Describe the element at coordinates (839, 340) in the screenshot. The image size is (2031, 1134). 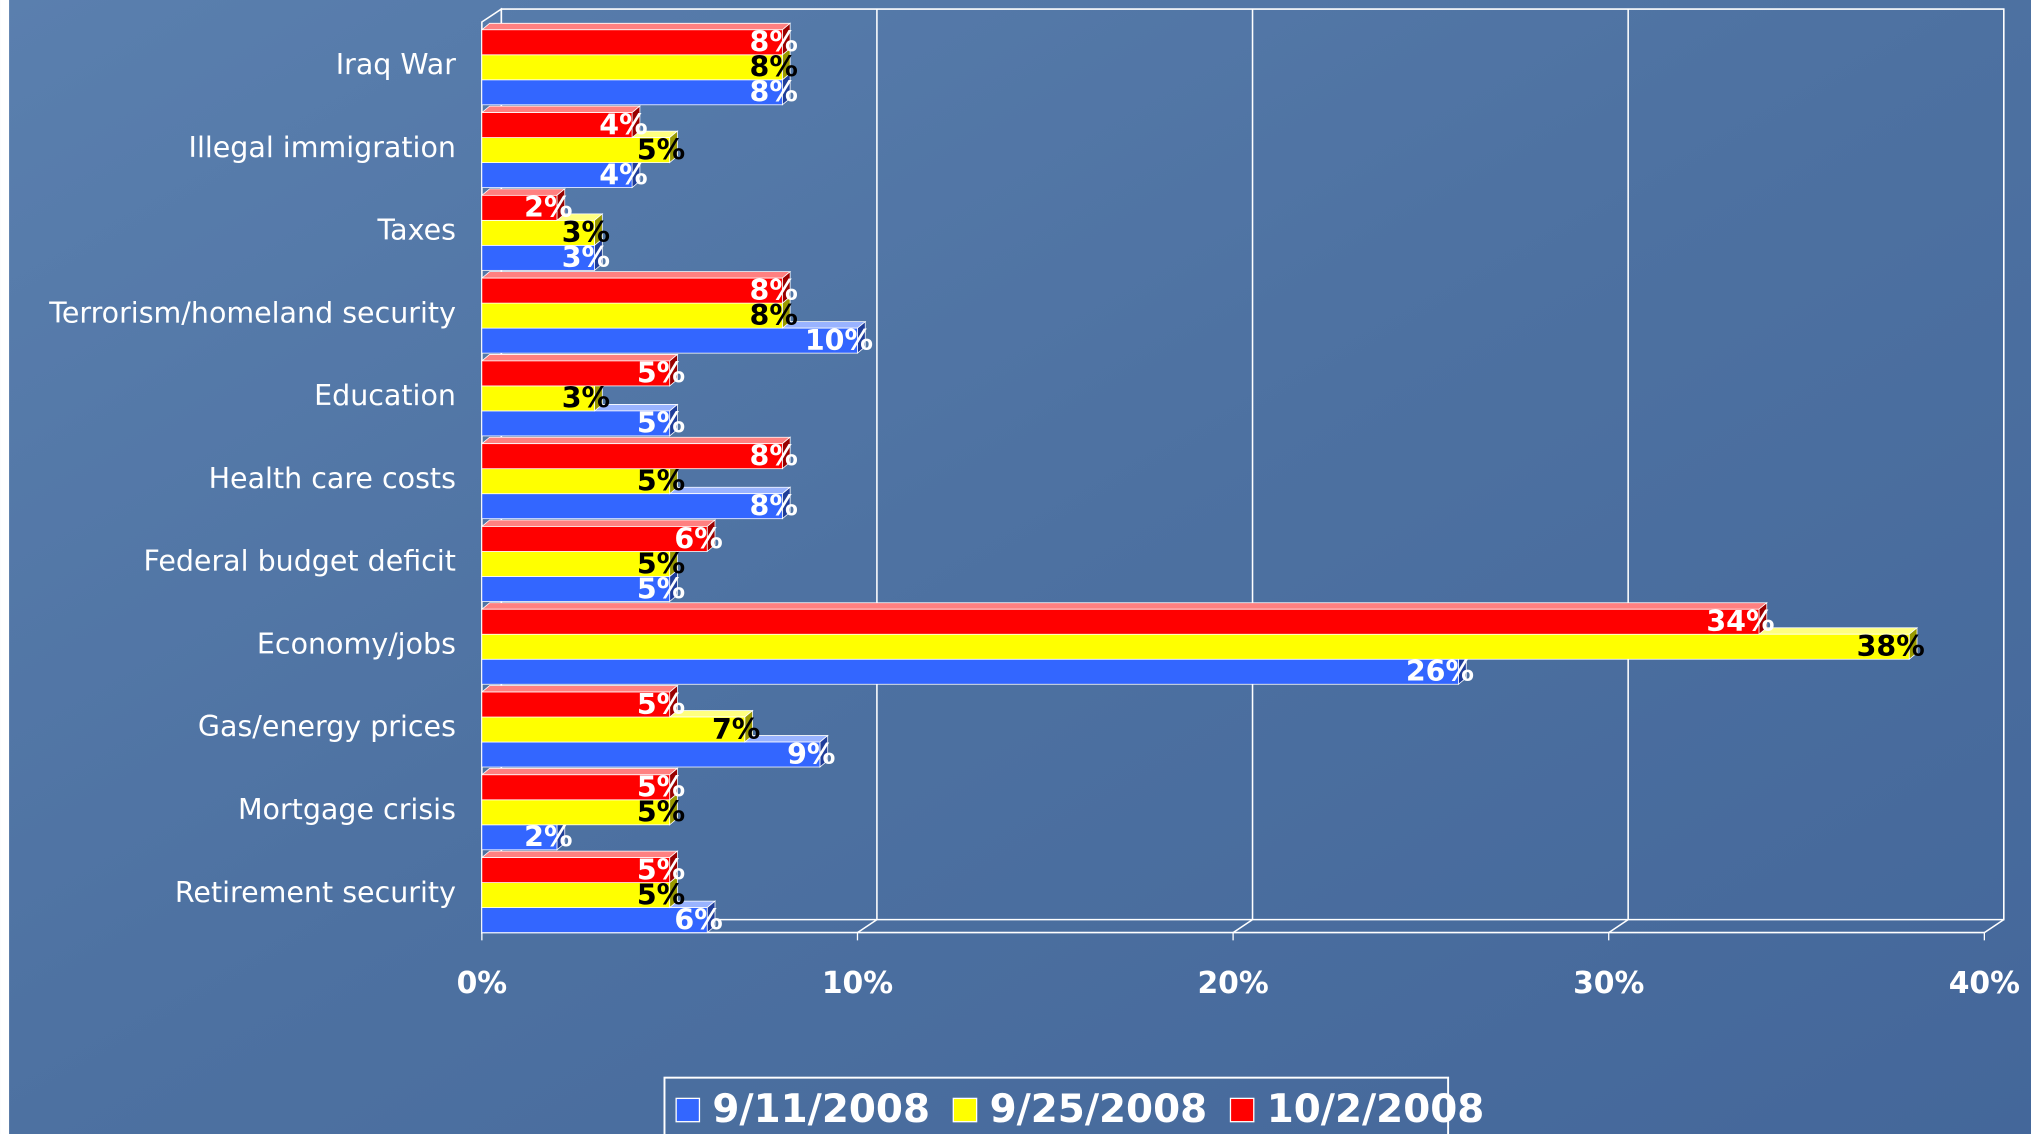
I see `data-label: 10%` at that location.